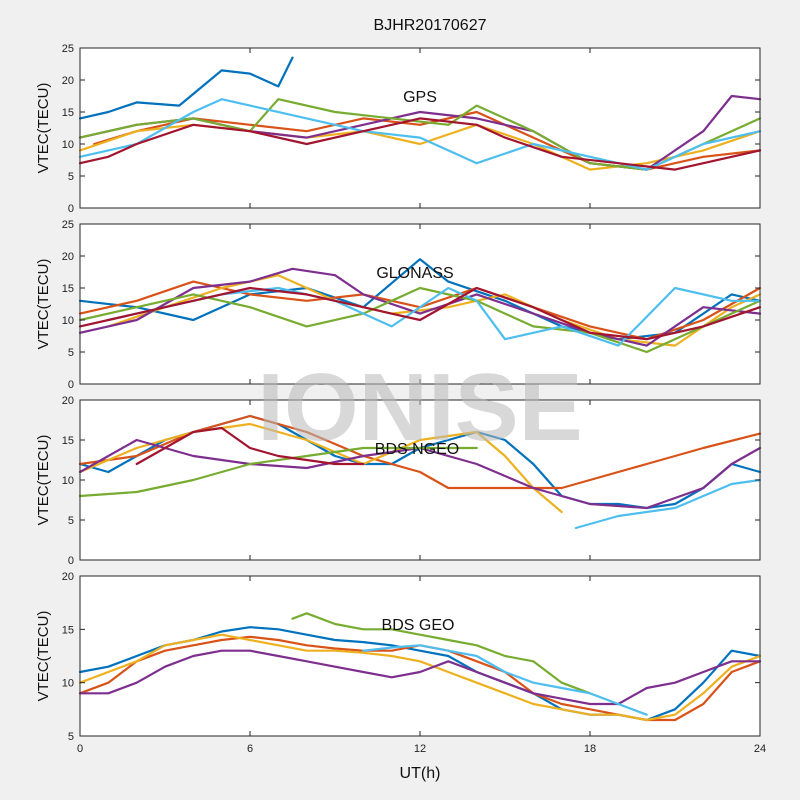  I want to click on x-tick-label: 0, so click(80, 749).